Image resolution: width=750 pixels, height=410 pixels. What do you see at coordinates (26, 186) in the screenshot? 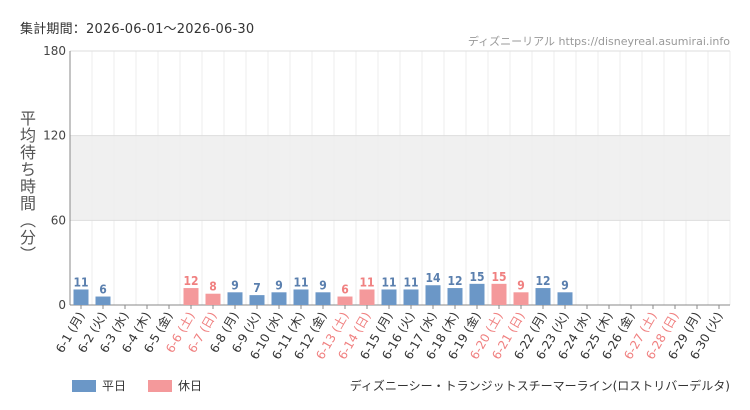
I see `y-axis-label: 平均待ち時間（分）` at bounding box center [26, 186].